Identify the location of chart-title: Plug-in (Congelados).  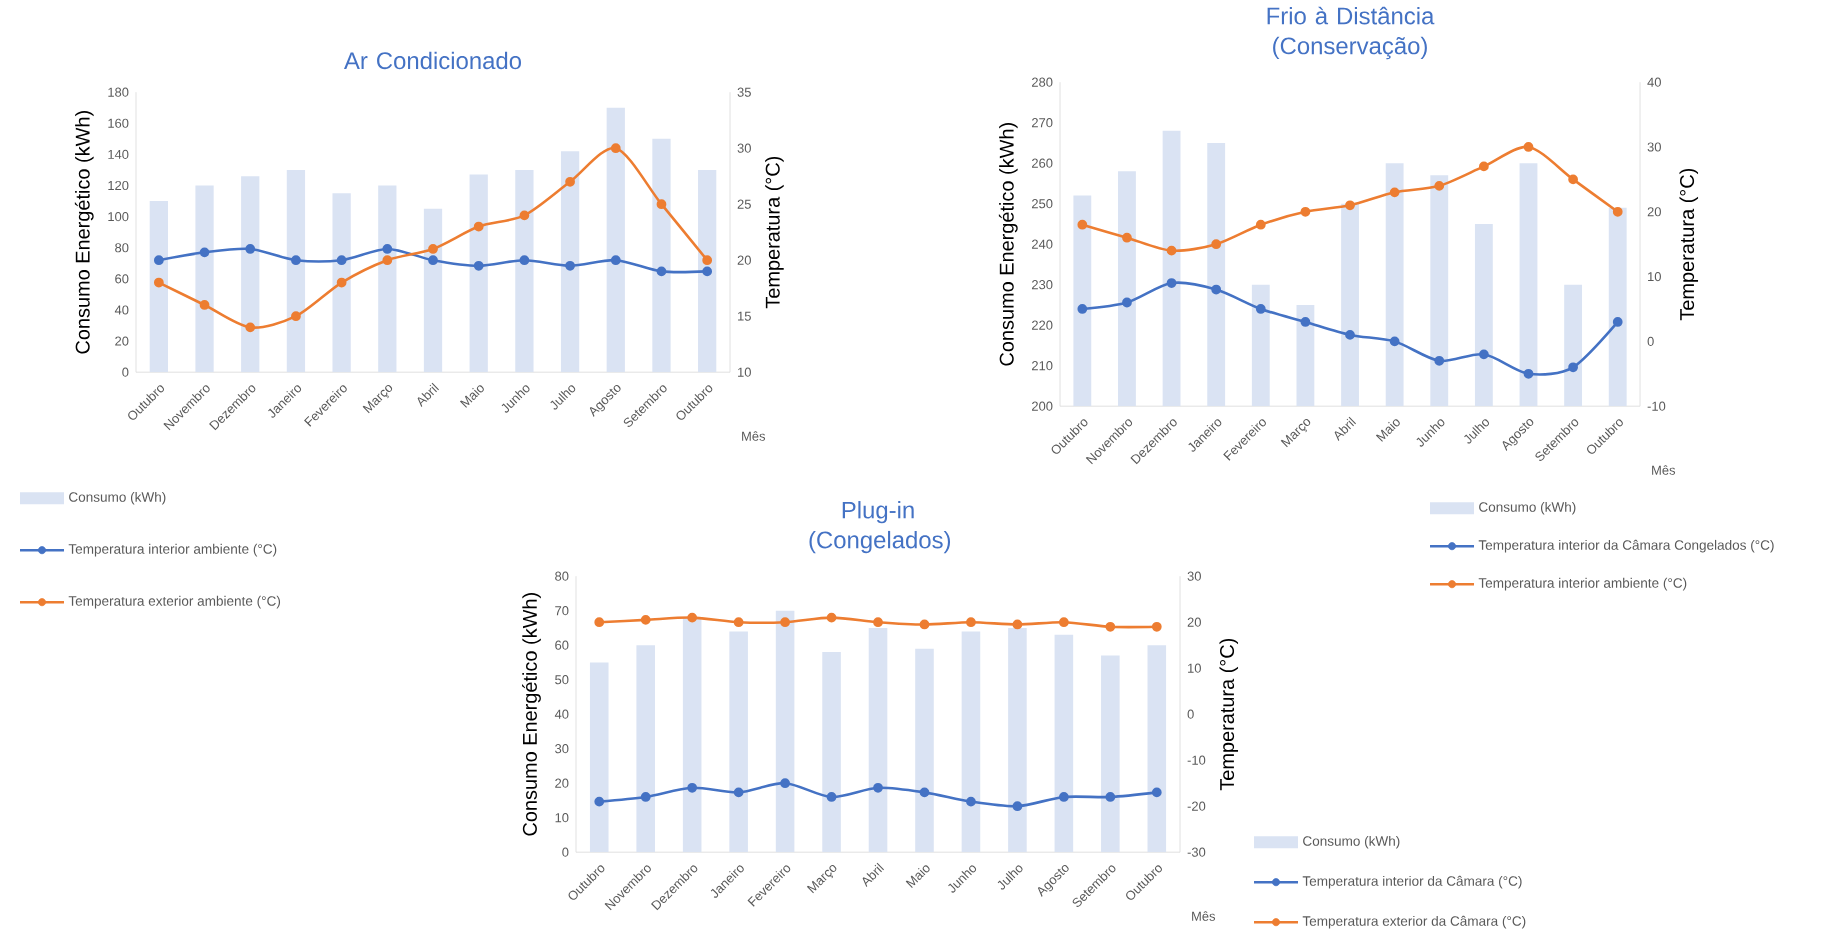
(880, 527).